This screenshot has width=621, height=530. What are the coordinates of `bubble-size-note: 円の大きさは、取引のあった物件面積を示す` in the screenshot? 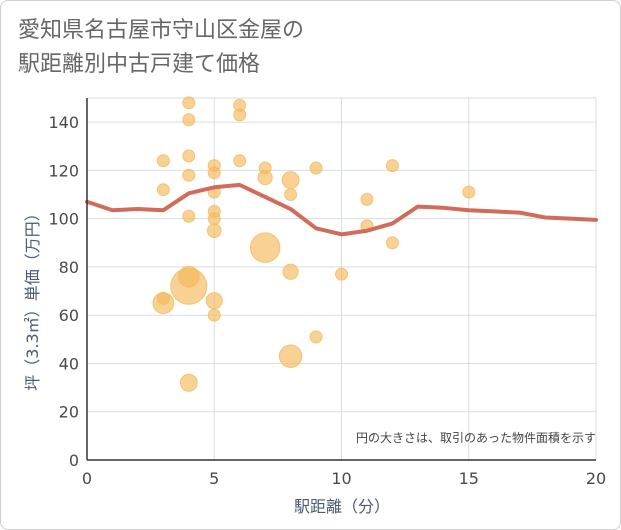 It's located at (476, 437).